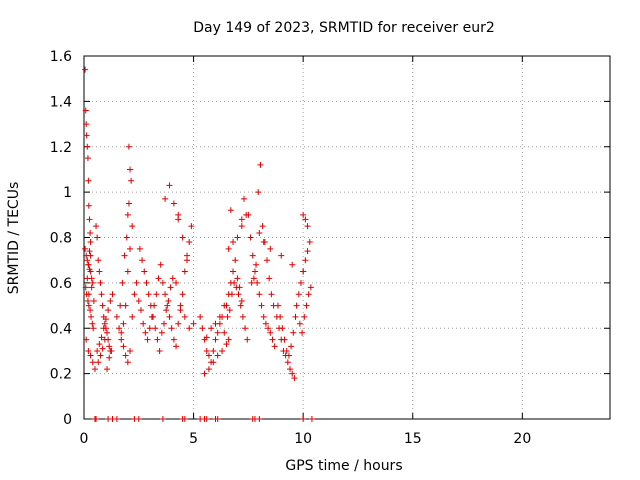  I want to click on y-tick-label: 0.8, so click(61, 239).